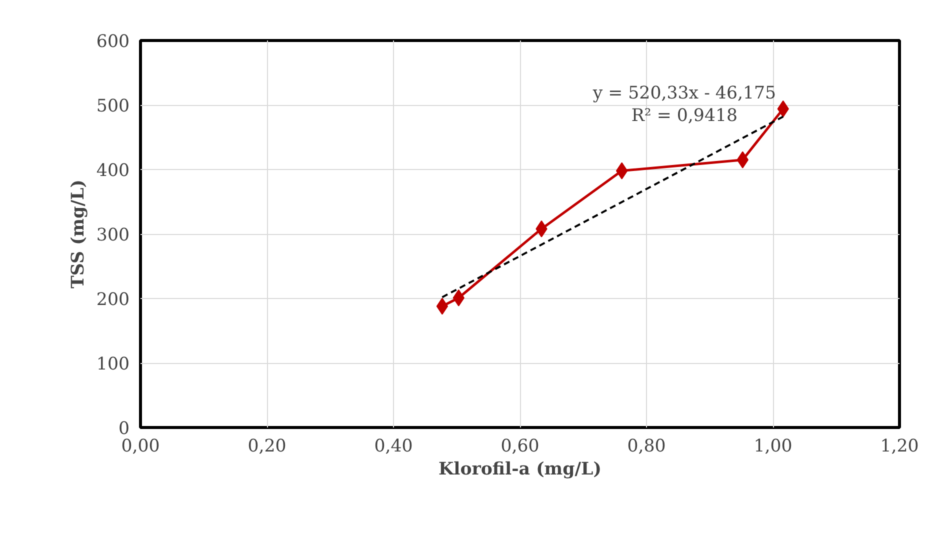 The width and height of the screenshot is (939, 536). What do you see at coordinates (113, 171) in the screenshot?
I see `y-tick-label: 400` at bounding box center [113, 171].